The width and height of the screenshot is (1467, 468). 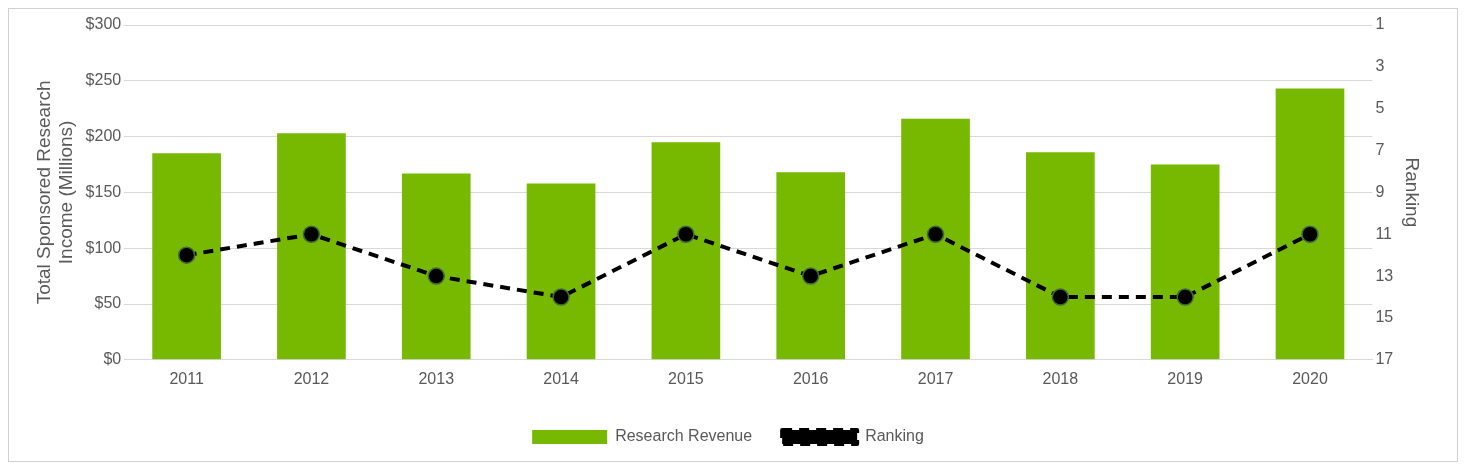 I want to click on y-tick-label: $150, so click(x=103, y=191).